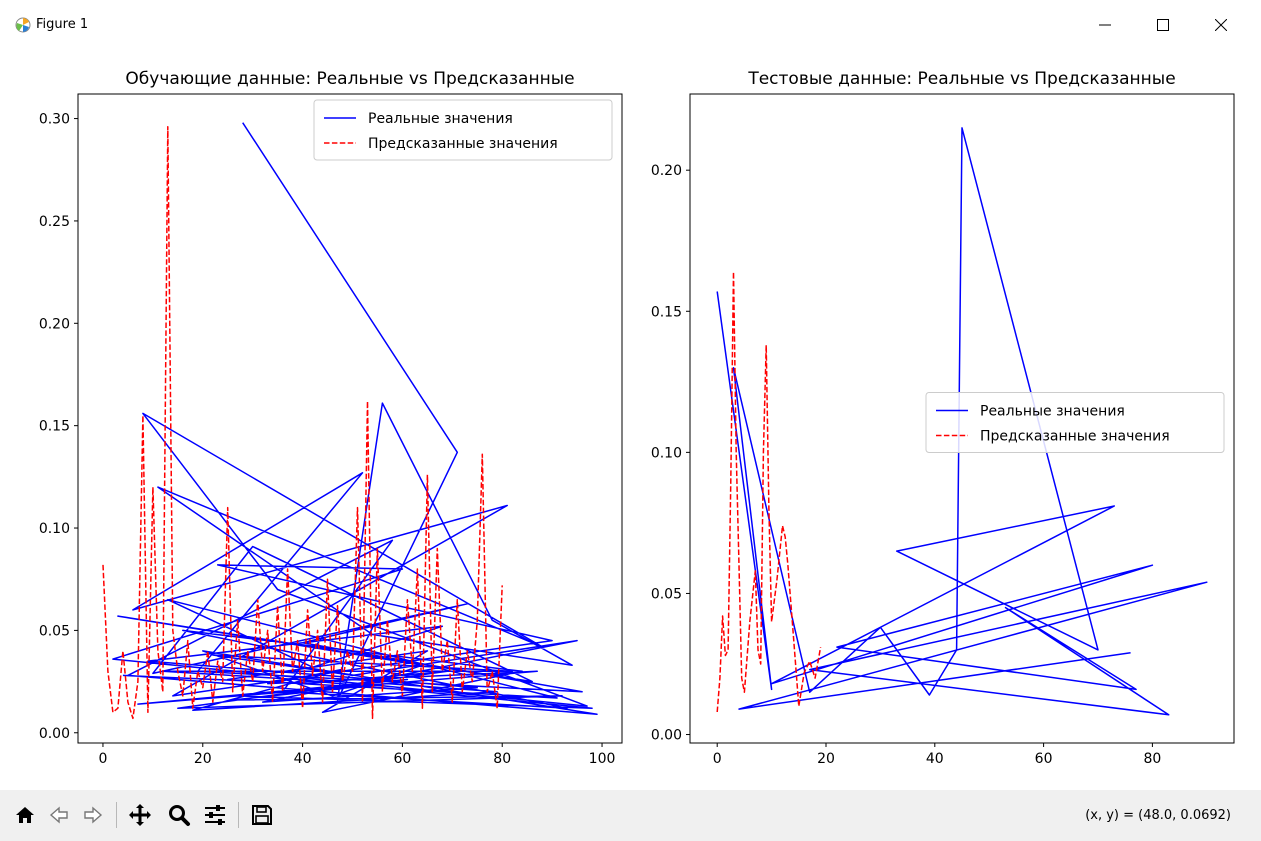 The height and width of the screenshot is (841, 1261). What do you see at coordinates (769, 492) in the screenshot?
I see `predicted-series-line` at bounding box center [769, 492].